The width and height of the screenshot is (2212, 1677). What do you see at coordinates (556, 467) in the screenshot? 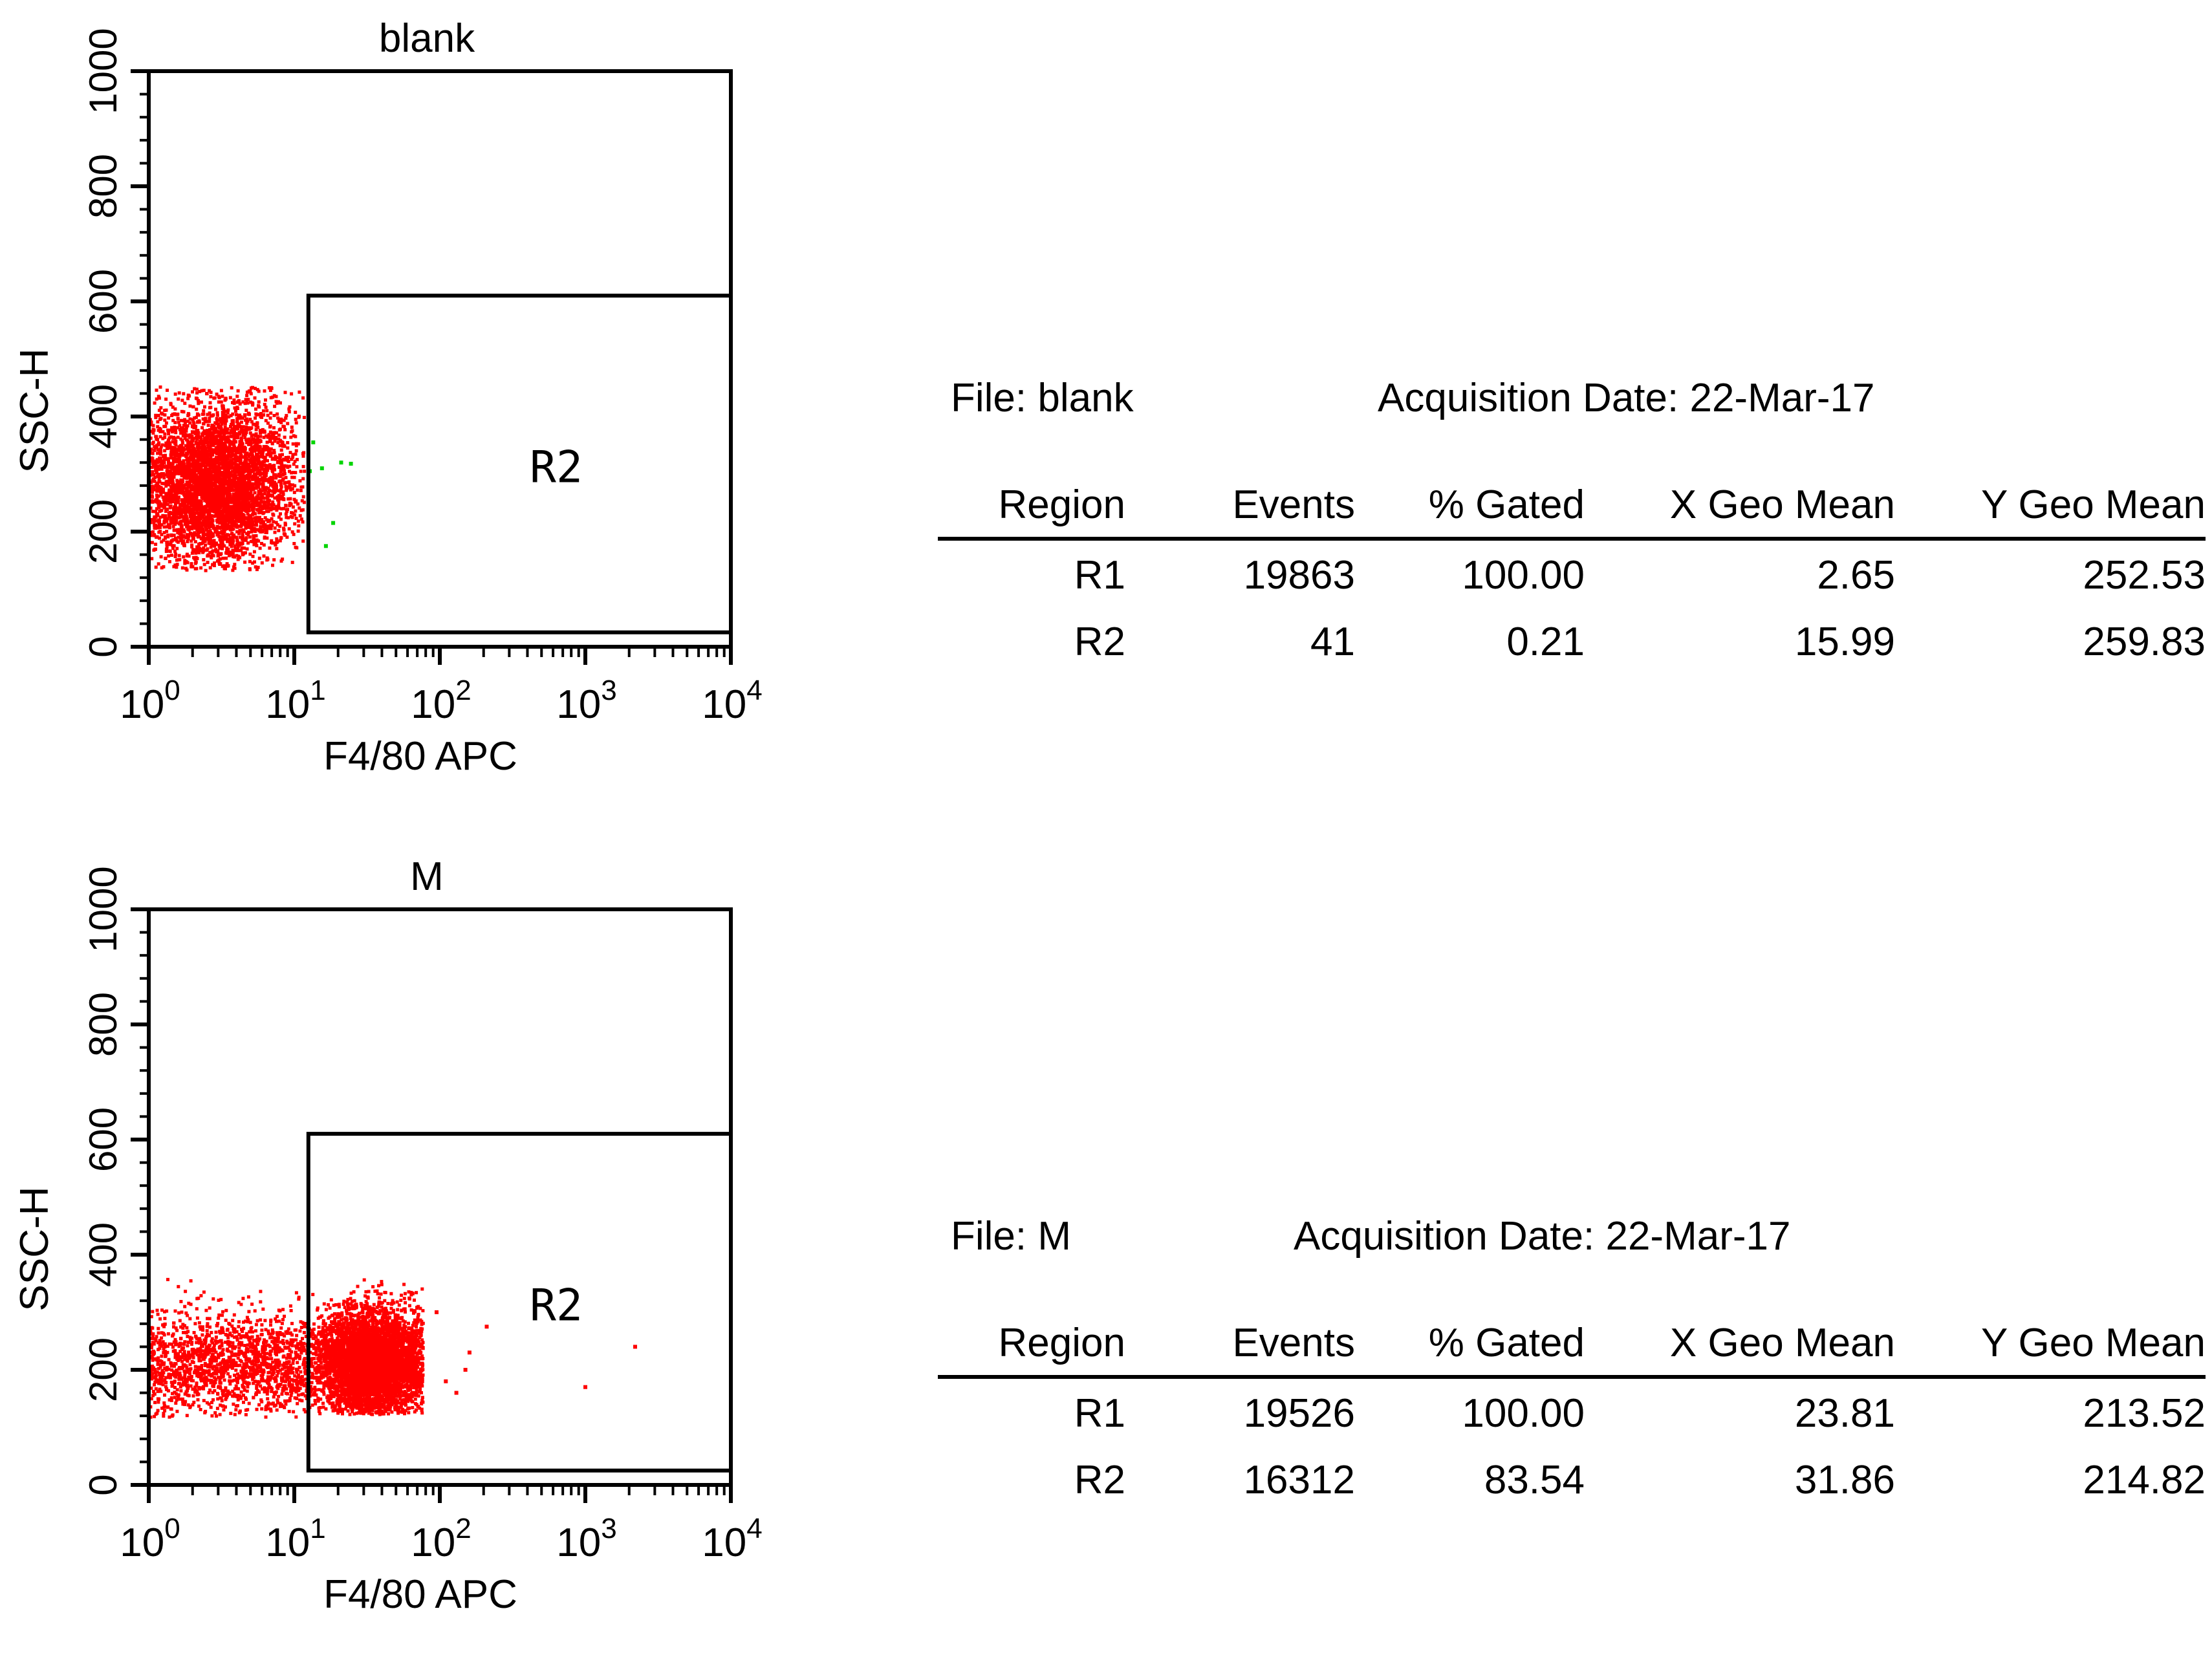
I see `gate-label: R2` at bounding box center [556, 467].